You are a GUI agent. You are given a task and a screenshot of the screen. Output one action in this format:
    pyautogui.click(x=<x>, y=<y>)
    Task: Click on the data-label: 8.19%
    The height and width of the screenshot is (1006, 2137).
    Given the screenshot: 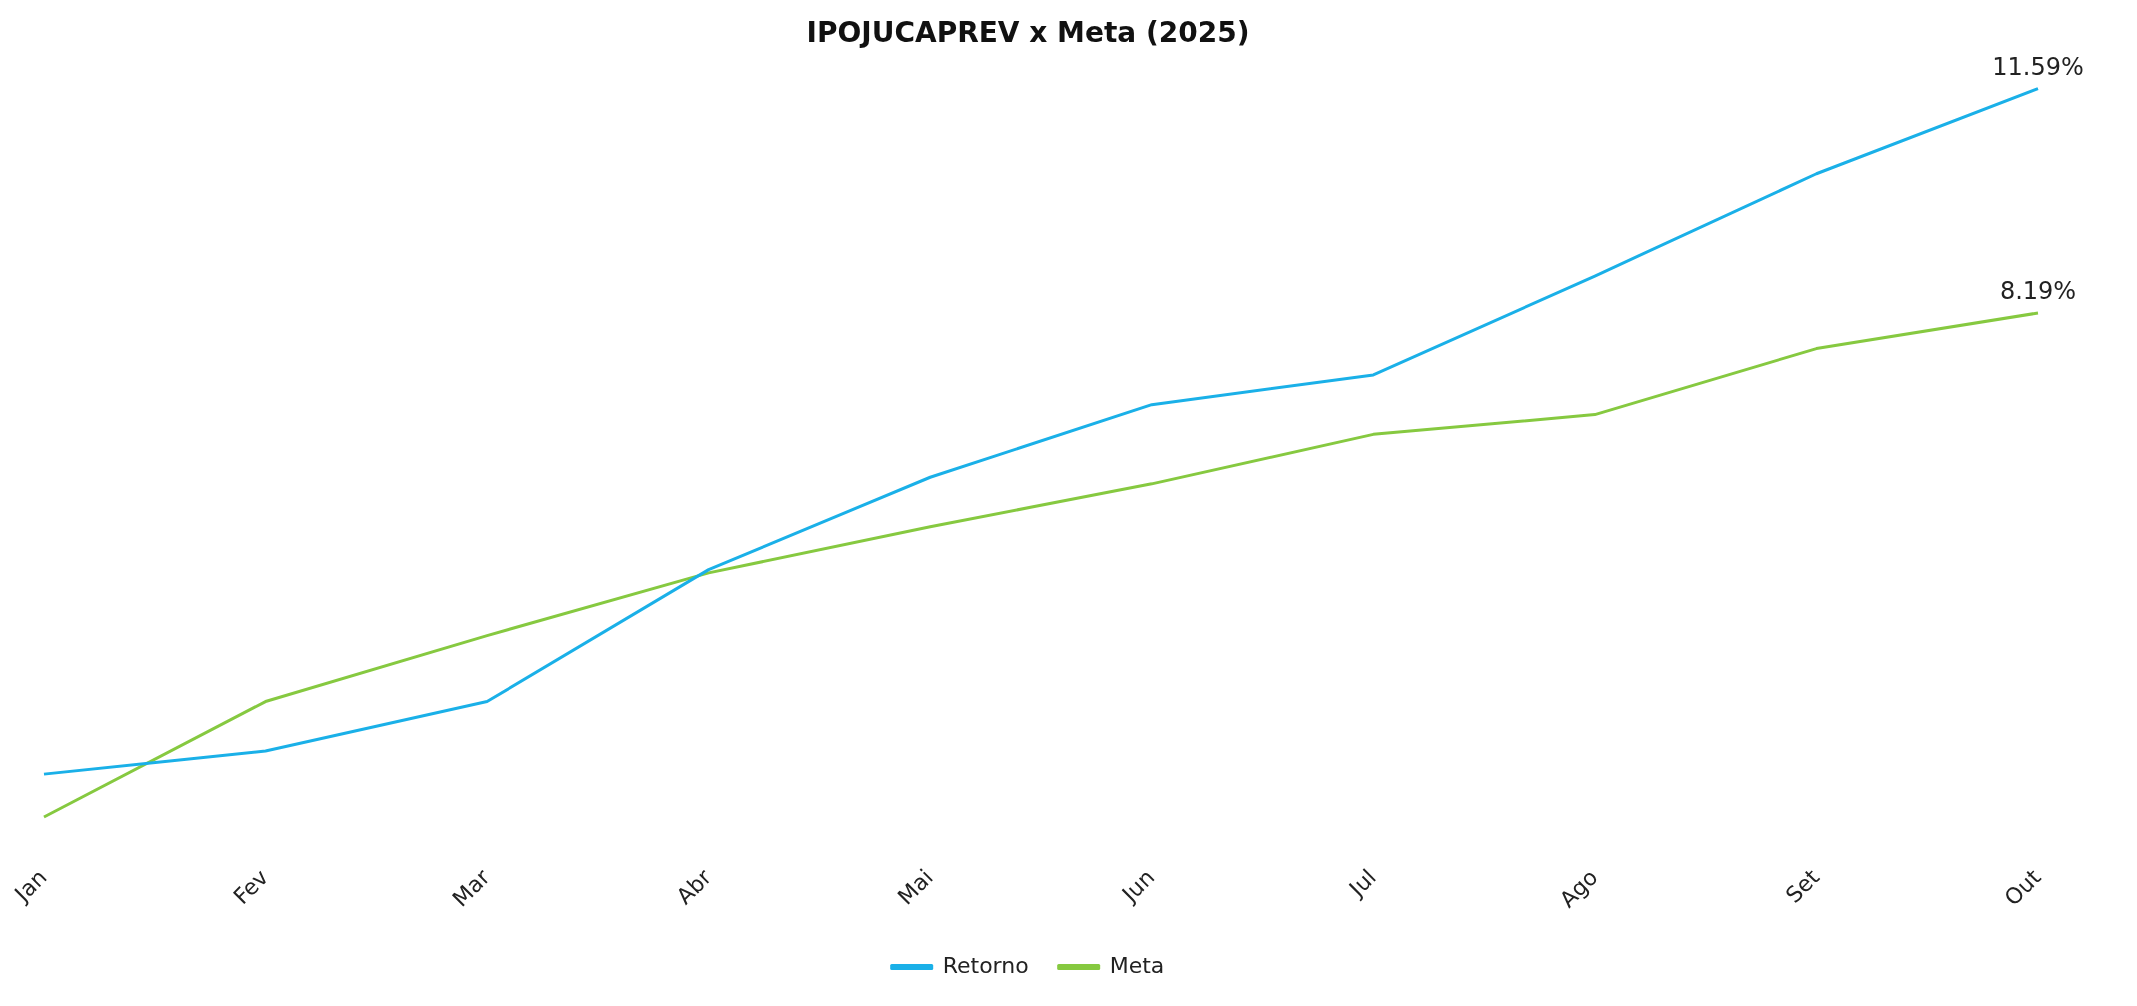 What is the action you would take?
    pyautogui.click(x=2038, y=291)
    